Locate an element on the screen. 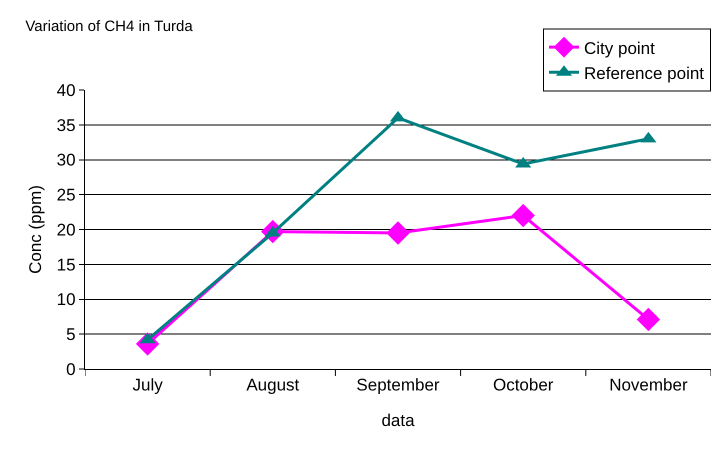  y-tick-label: 10 is located at coordinates (66, 300).